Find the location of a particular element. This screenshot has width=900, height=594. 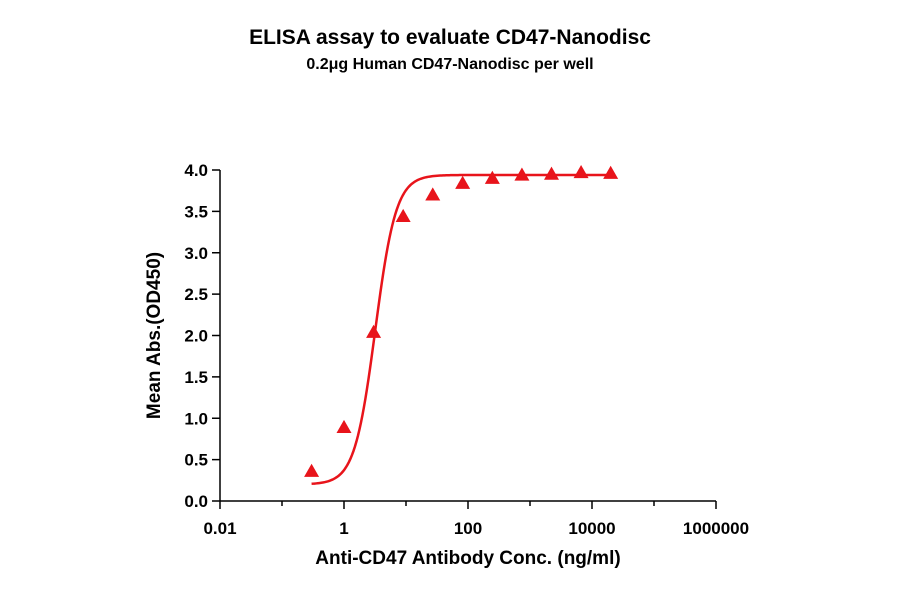

x-tick-label: 100 is located at coordinates (468, 528).